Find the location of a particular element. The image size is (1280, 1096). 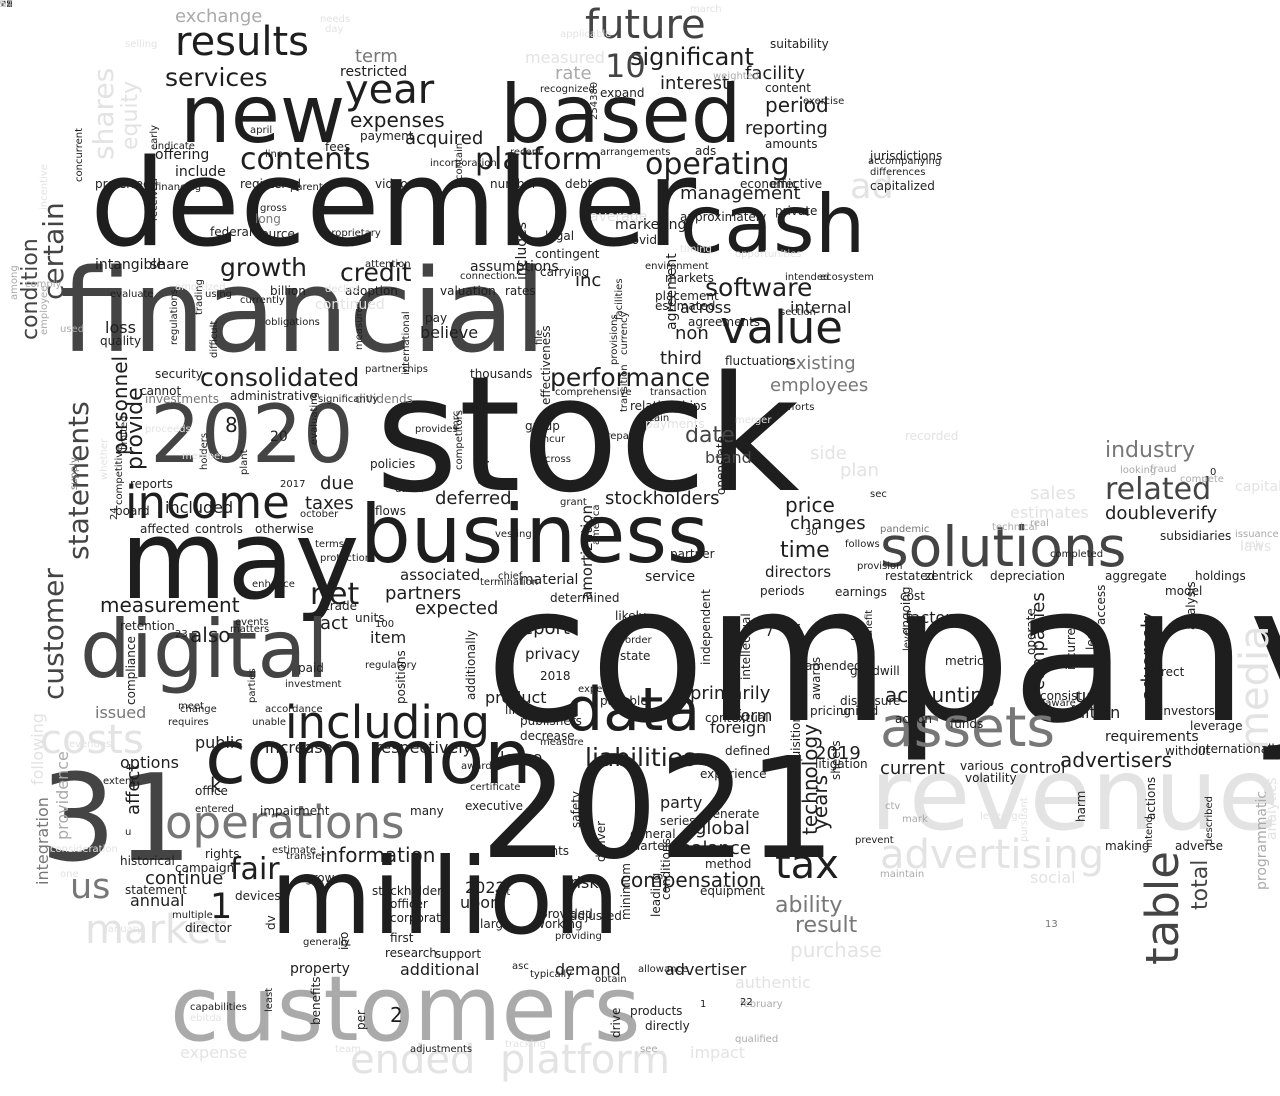

word-acquired: acquired is located at coordinates (444, 138).